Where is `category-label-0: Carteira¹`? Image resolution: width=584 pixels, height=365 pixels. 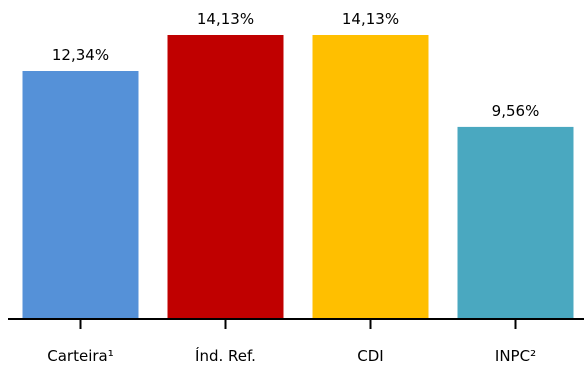 category-label-0: Carteira¹ is located at coordinates (80, 356).